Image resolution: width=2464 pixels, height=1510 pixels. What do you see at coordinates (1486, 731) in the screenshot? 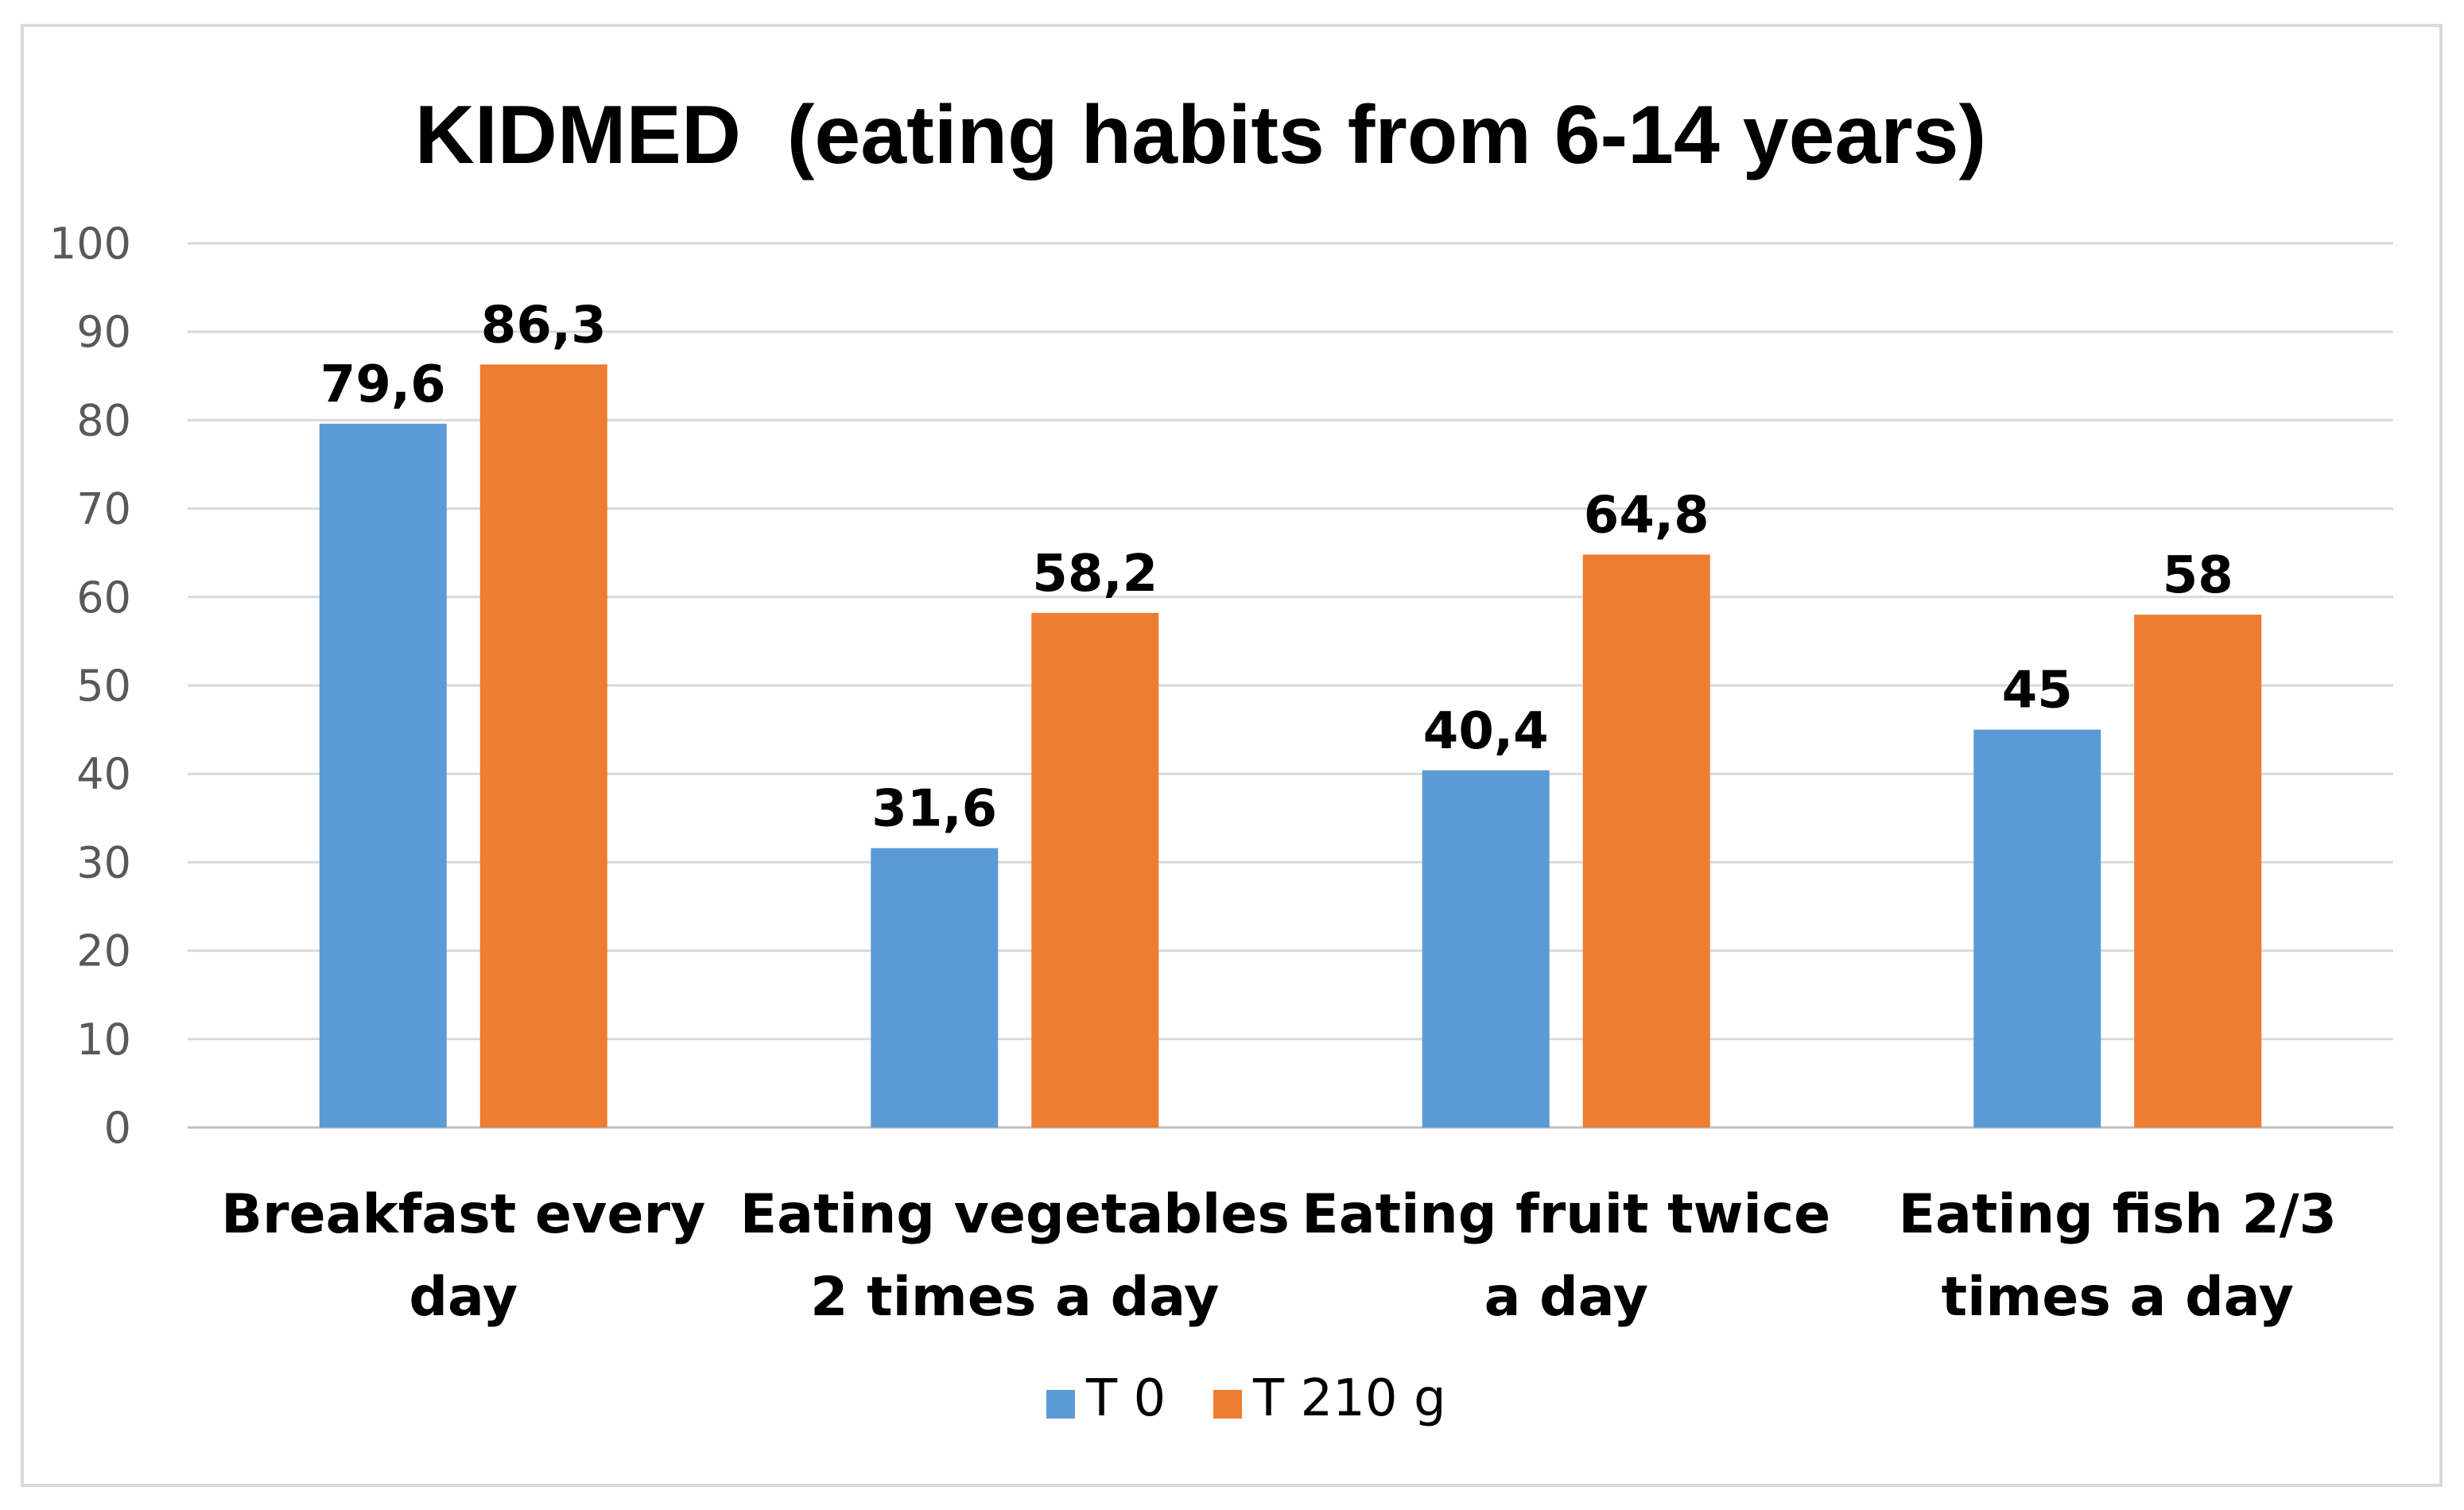
I see `data-label: 40,4` at bounding box center [1486, 731].